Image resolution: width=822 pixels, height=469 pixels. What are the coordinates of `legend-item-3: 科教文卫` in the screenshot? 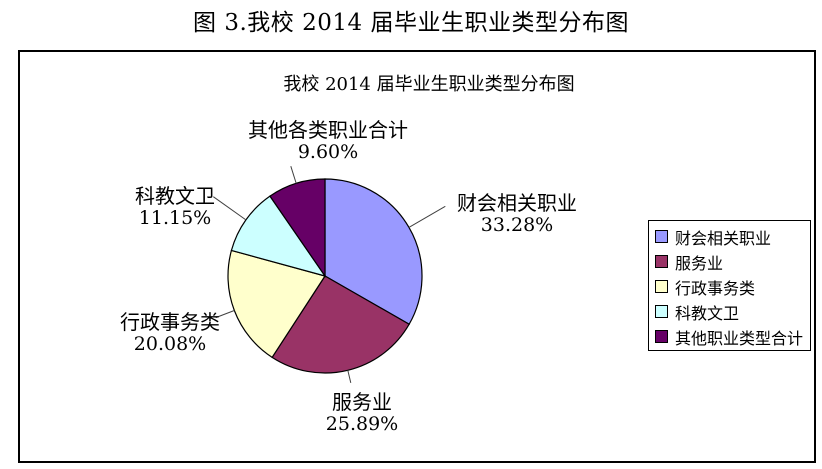 It's located at (732, 311).